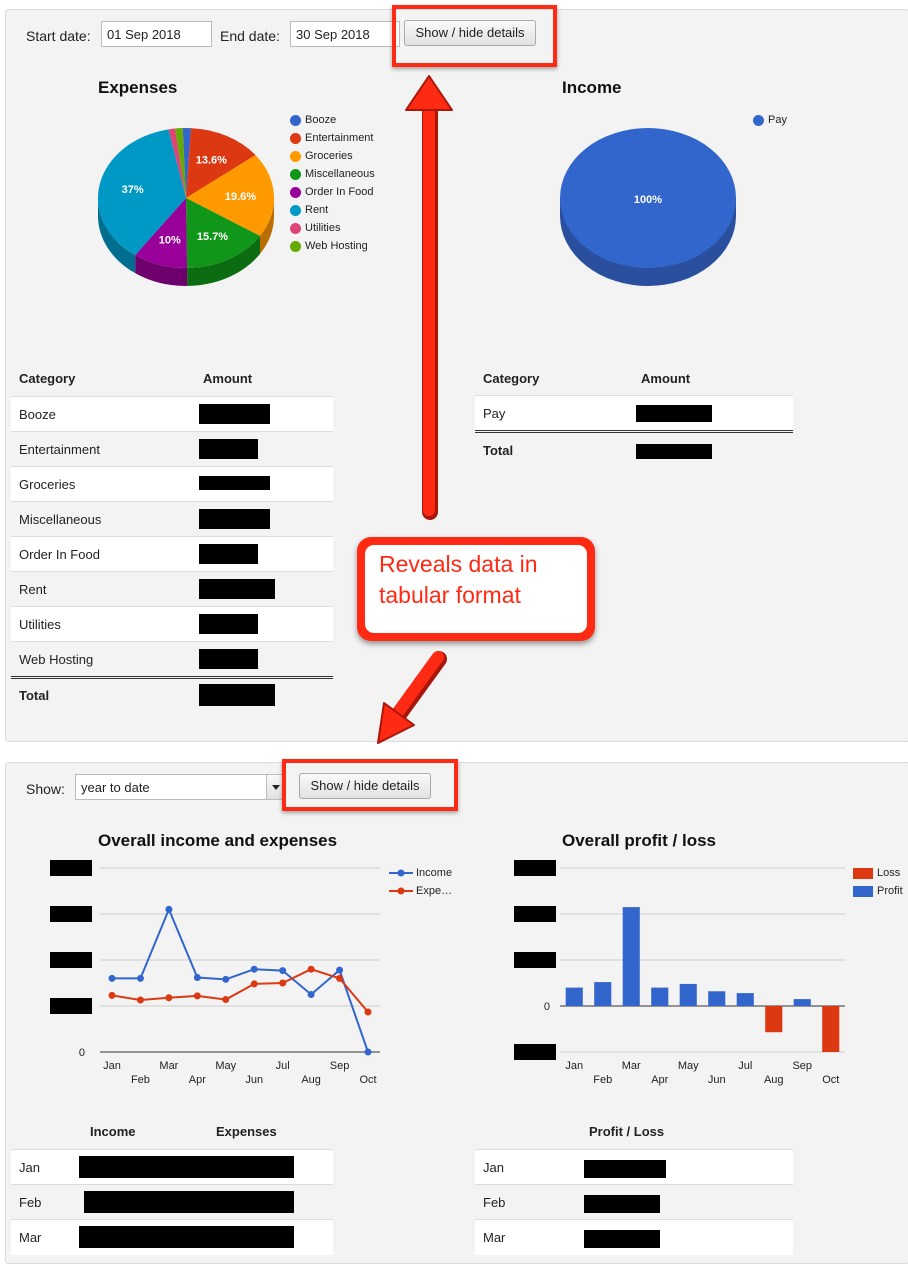 This screenshot has height=1264, width=908. Describe the element at coordinates (156, 34) in the screenshot. I see `start-date-input: 01 Sep 2018` at that location.